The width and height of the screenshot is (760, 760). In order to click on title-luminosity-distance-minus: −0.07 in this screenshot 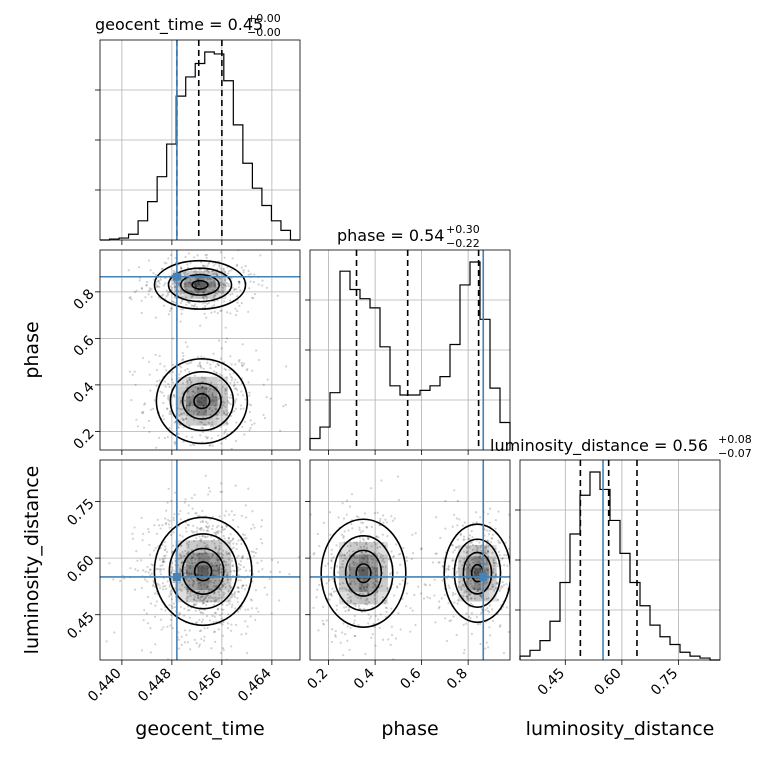, I will do `click(735, 453)`.